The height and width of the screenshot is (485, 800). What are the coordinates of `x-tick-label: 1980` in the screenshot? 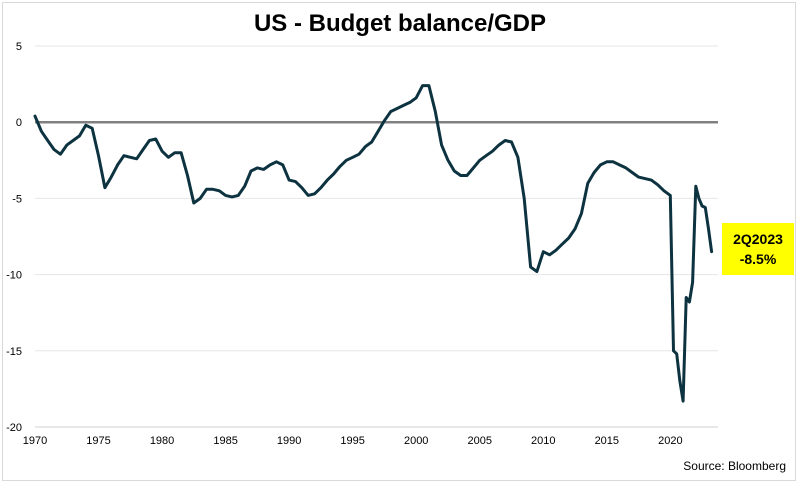 It's located at (162, 441).